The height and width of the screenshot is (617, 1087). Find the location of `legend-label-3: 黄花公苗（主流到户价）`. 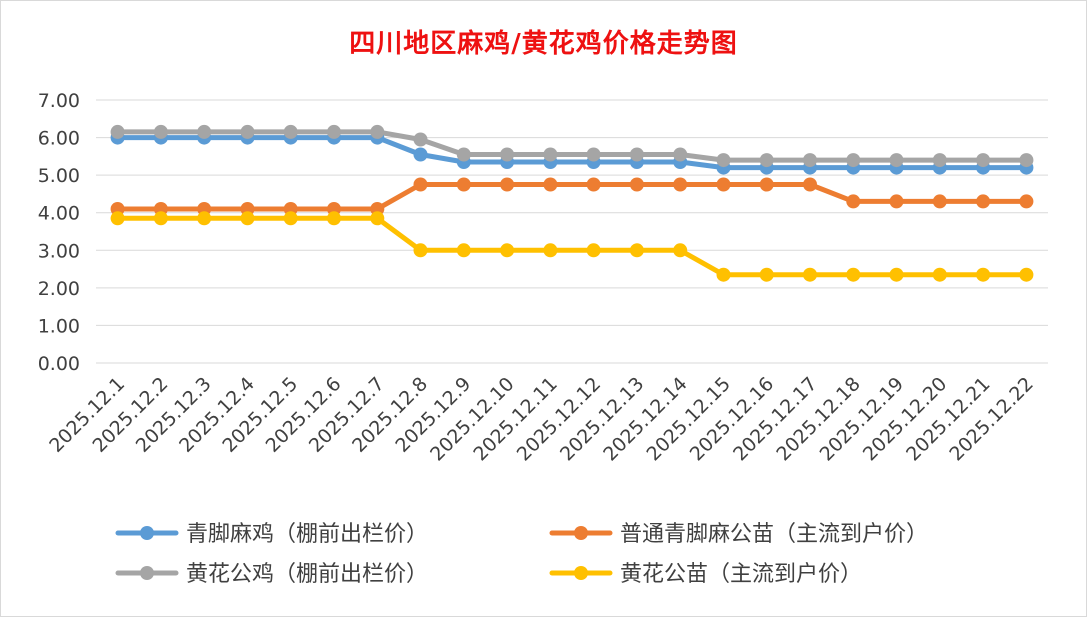

legend-label-3: 黄花公苗（主流到户价） is located at coordinates (741, 574).